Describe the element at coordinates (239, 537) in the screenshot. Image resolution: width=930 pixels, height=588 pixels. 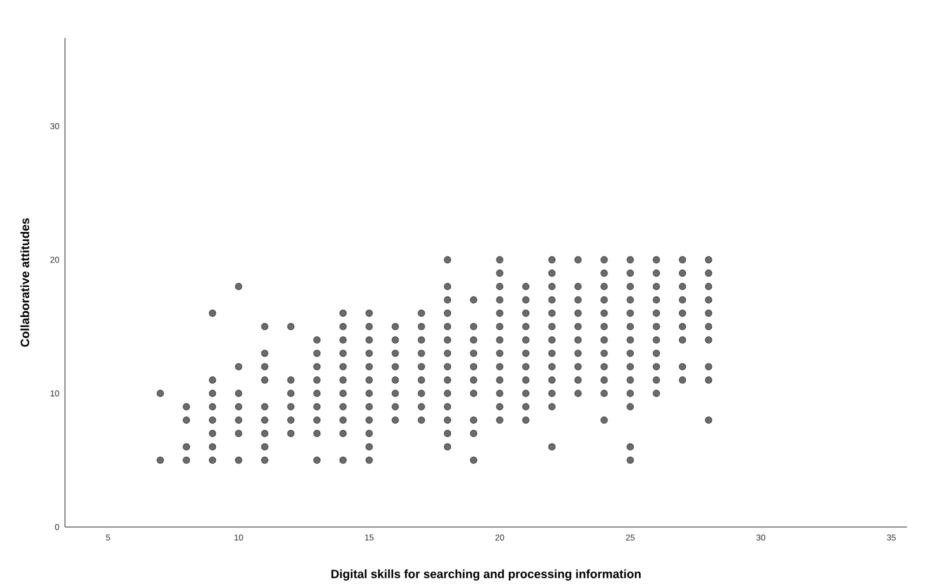
I see `x-tick-label: 10` at that location.